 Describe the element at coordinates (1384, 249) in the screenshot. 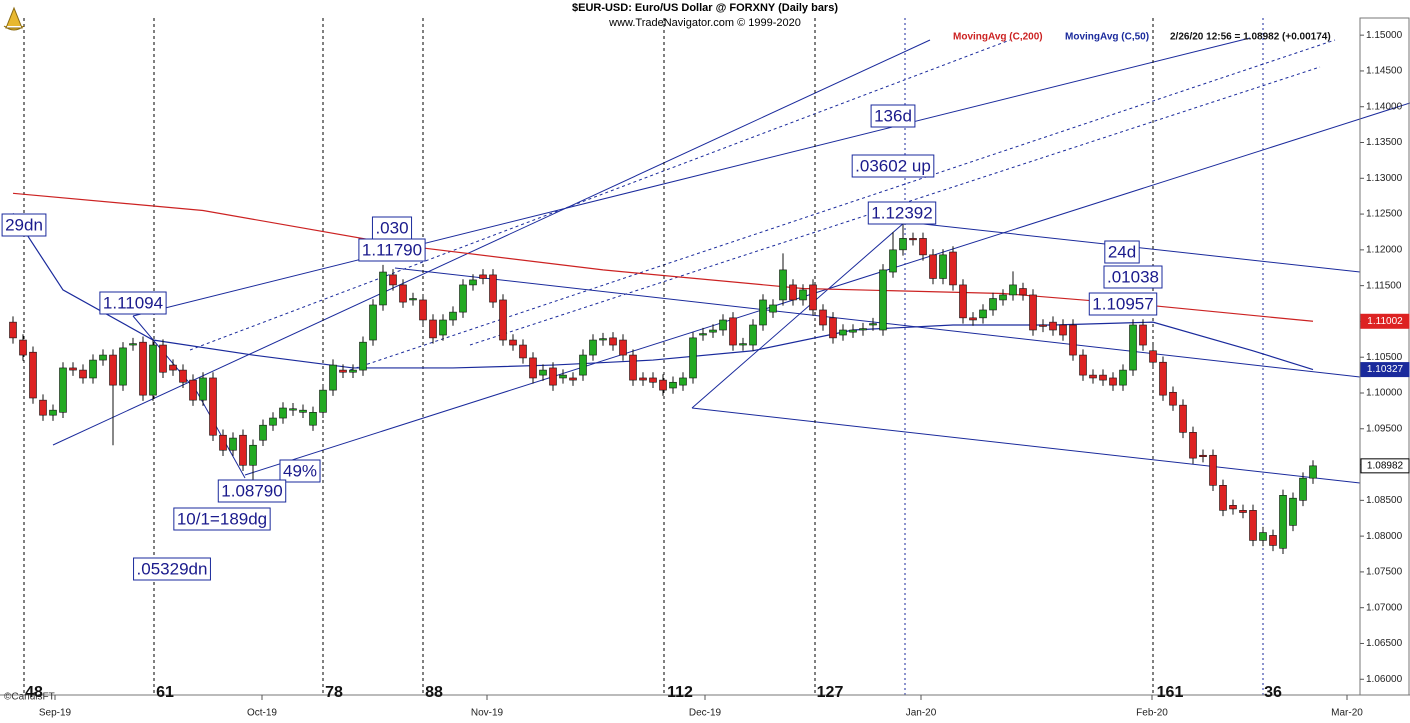

I see `y-tick-label: 1.12000` at that location.